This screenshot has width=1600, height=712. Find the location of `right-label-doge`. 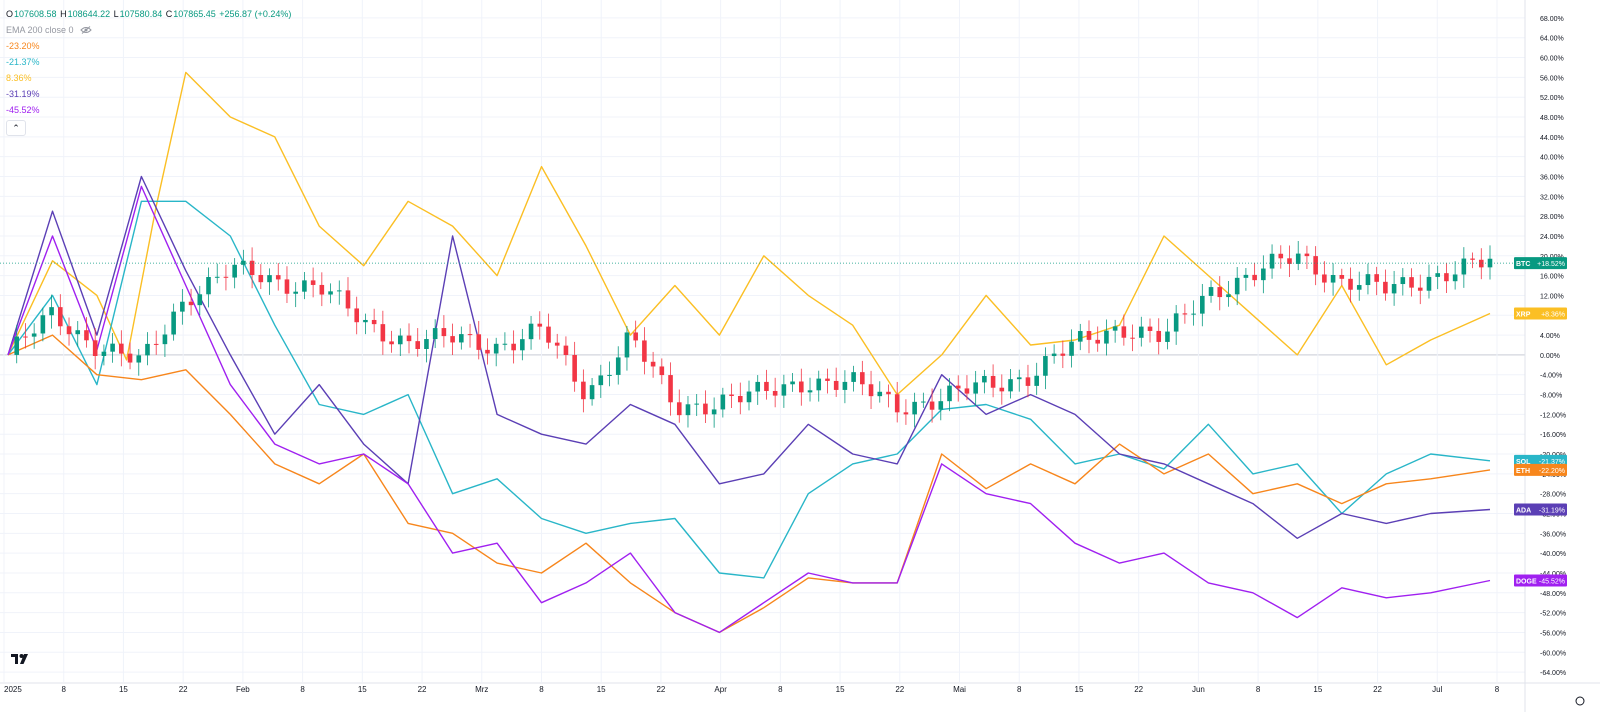

right-label-doge is located at coordinates (1540, 580).